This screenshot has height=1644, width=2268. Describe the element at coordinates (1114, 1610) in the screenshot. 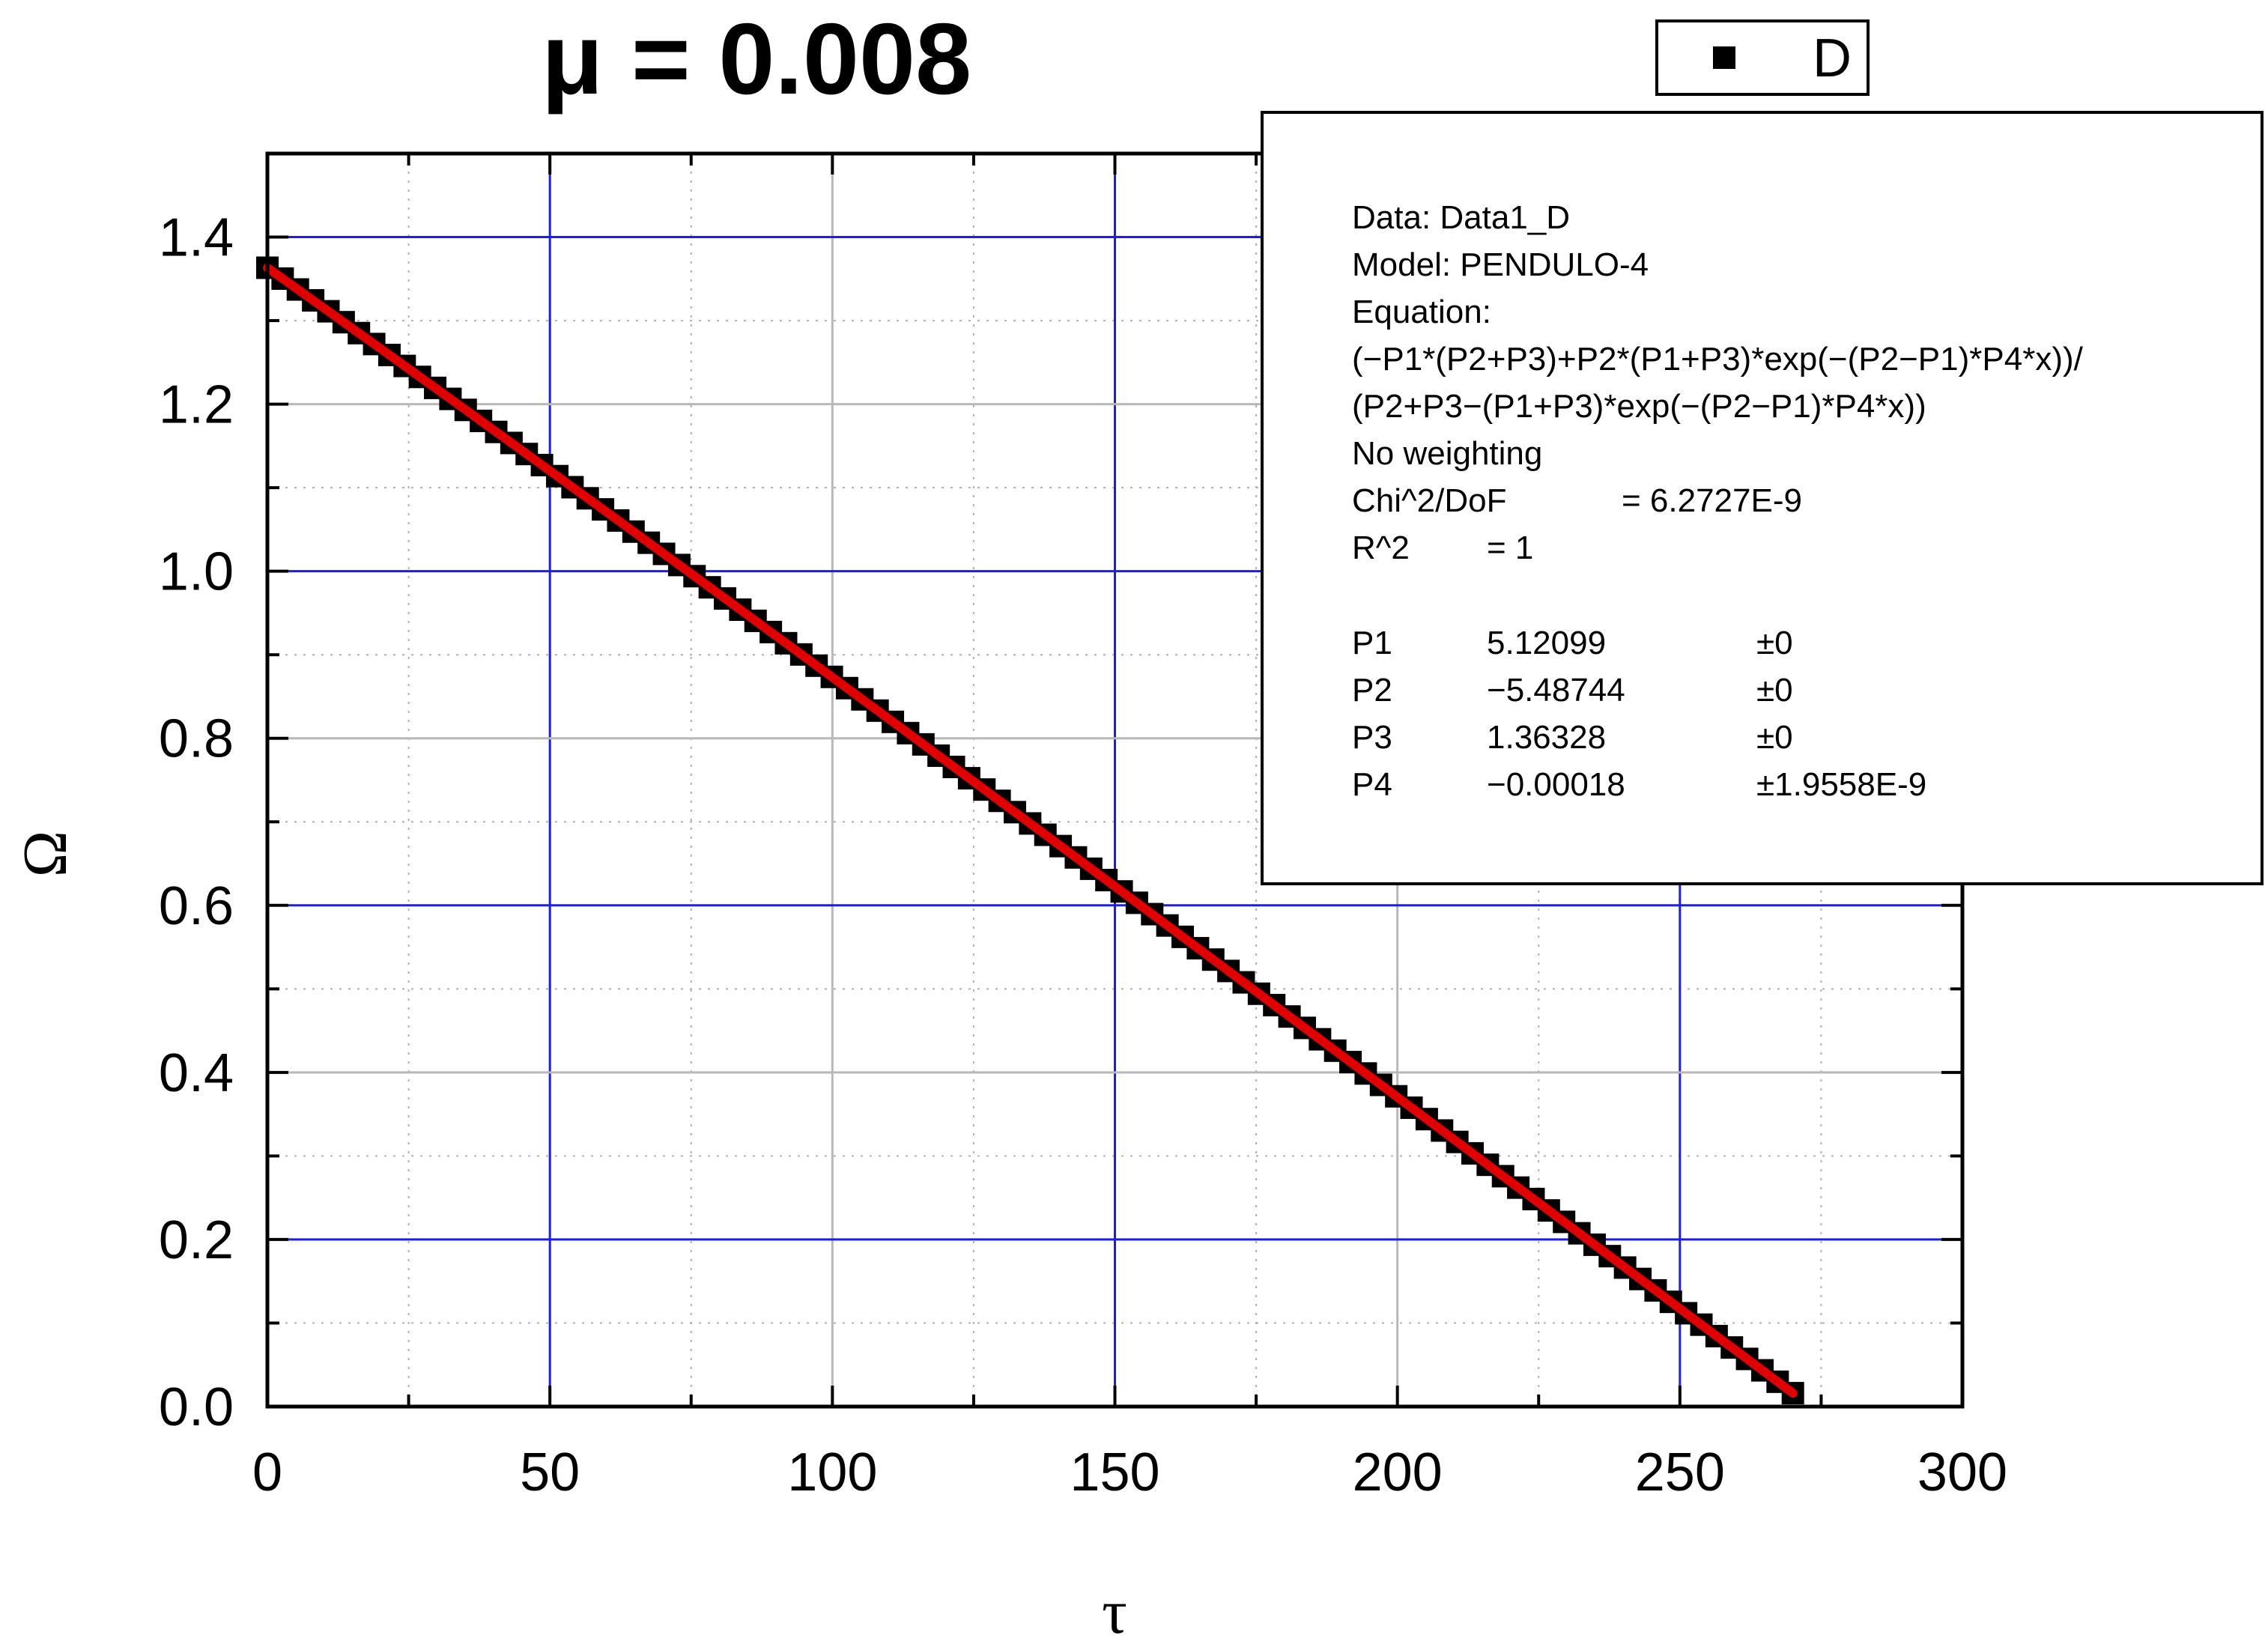

I see `x-axis-label: τ` at that location.